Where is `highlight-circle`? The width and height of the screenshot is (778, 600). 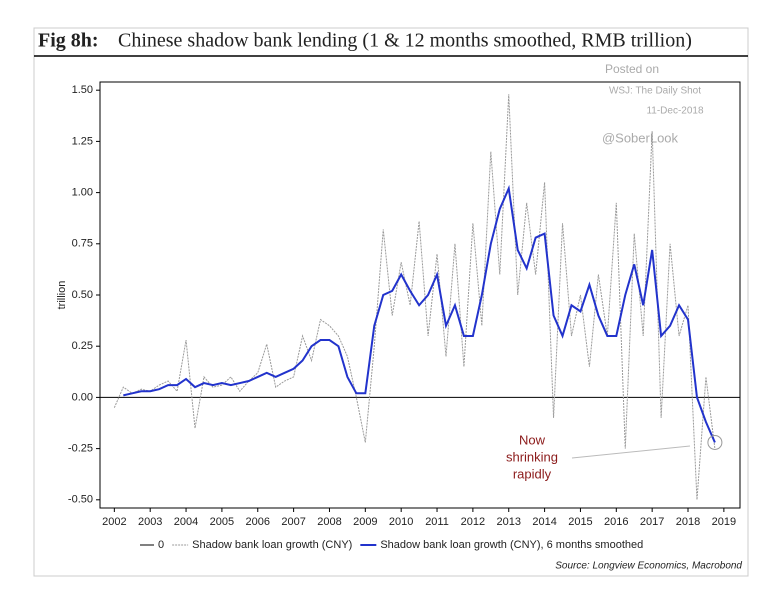 highlight-circle is located at coordinates (715, 442).